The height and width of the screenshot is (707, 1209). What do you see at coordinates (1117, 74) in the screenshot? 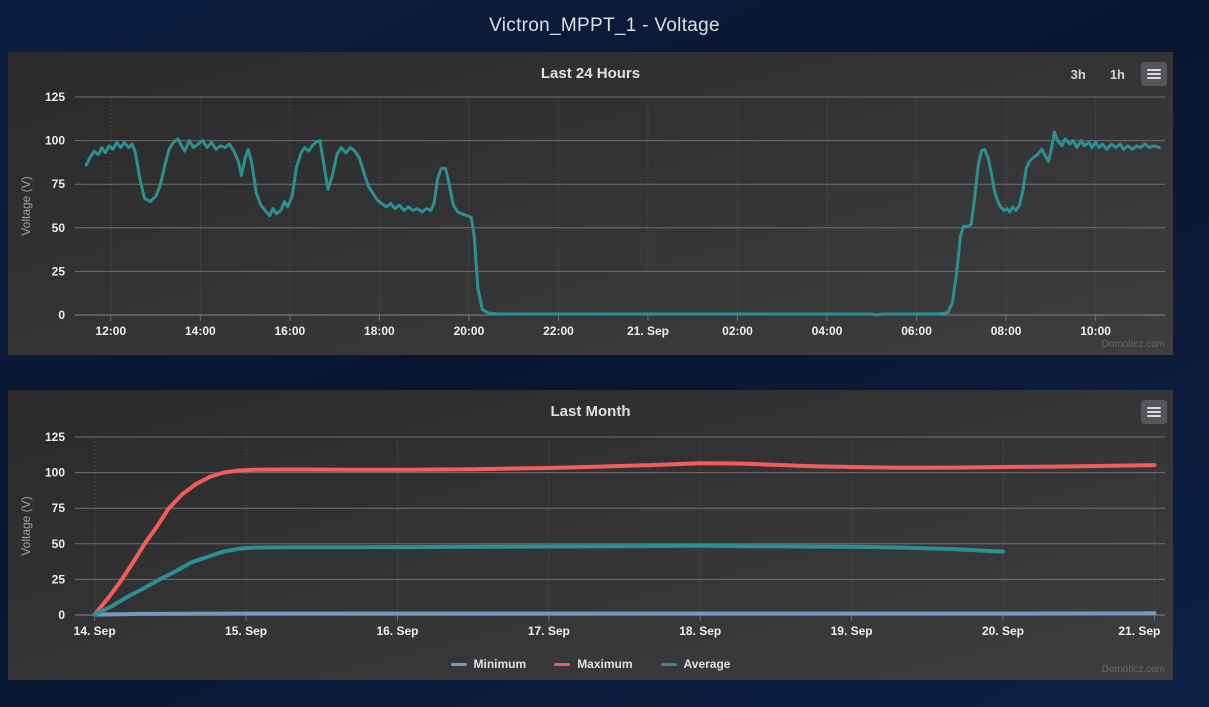
I see `range-button-1h: 1h` at bounding box center [1117, 74].